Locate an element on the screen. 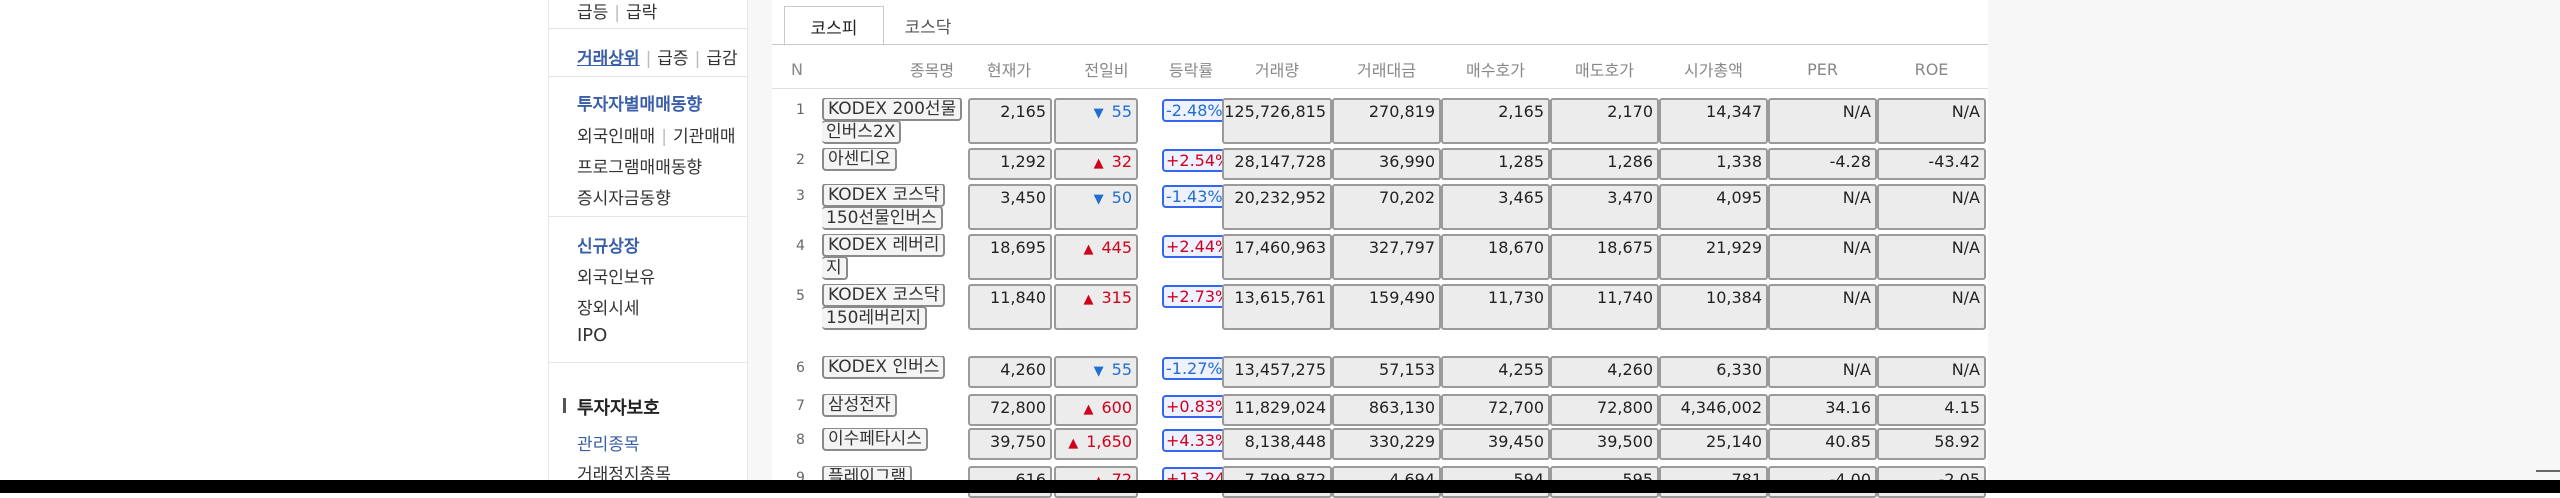  row-number: 7 is located at coordinates (800, 406).